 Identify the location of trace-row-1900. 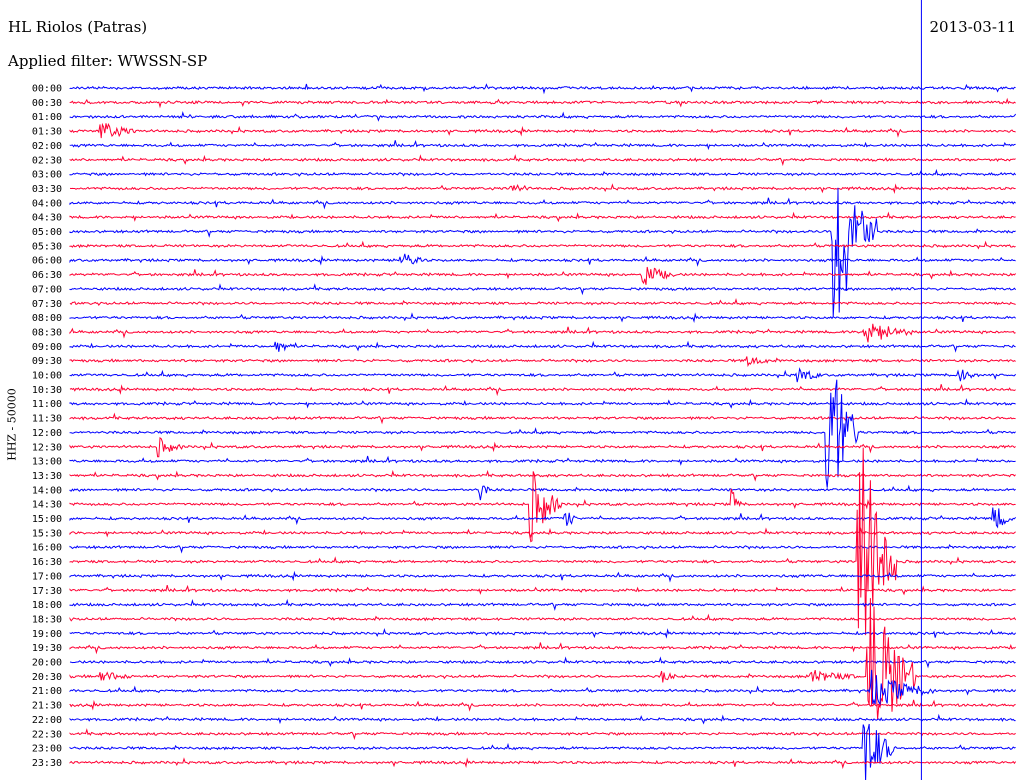
(542, 633).